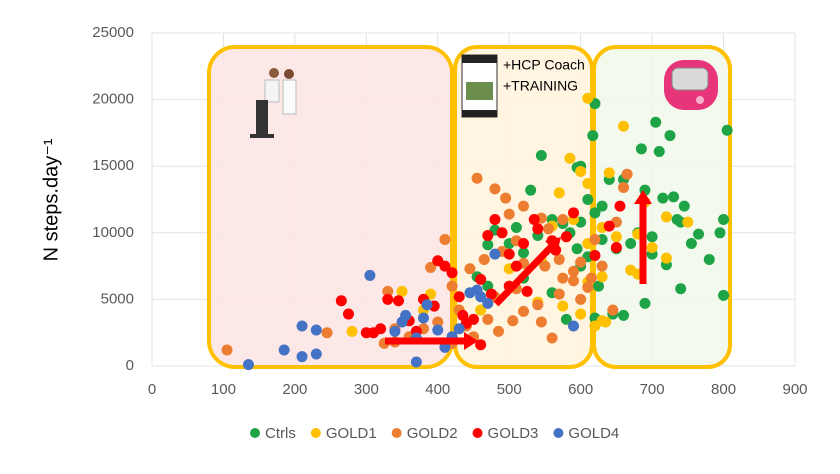 This screenshot has width=840, height=474. Describe the element at coordinates (479, 86) in the screenshot. I see `booklet-image` at that location.